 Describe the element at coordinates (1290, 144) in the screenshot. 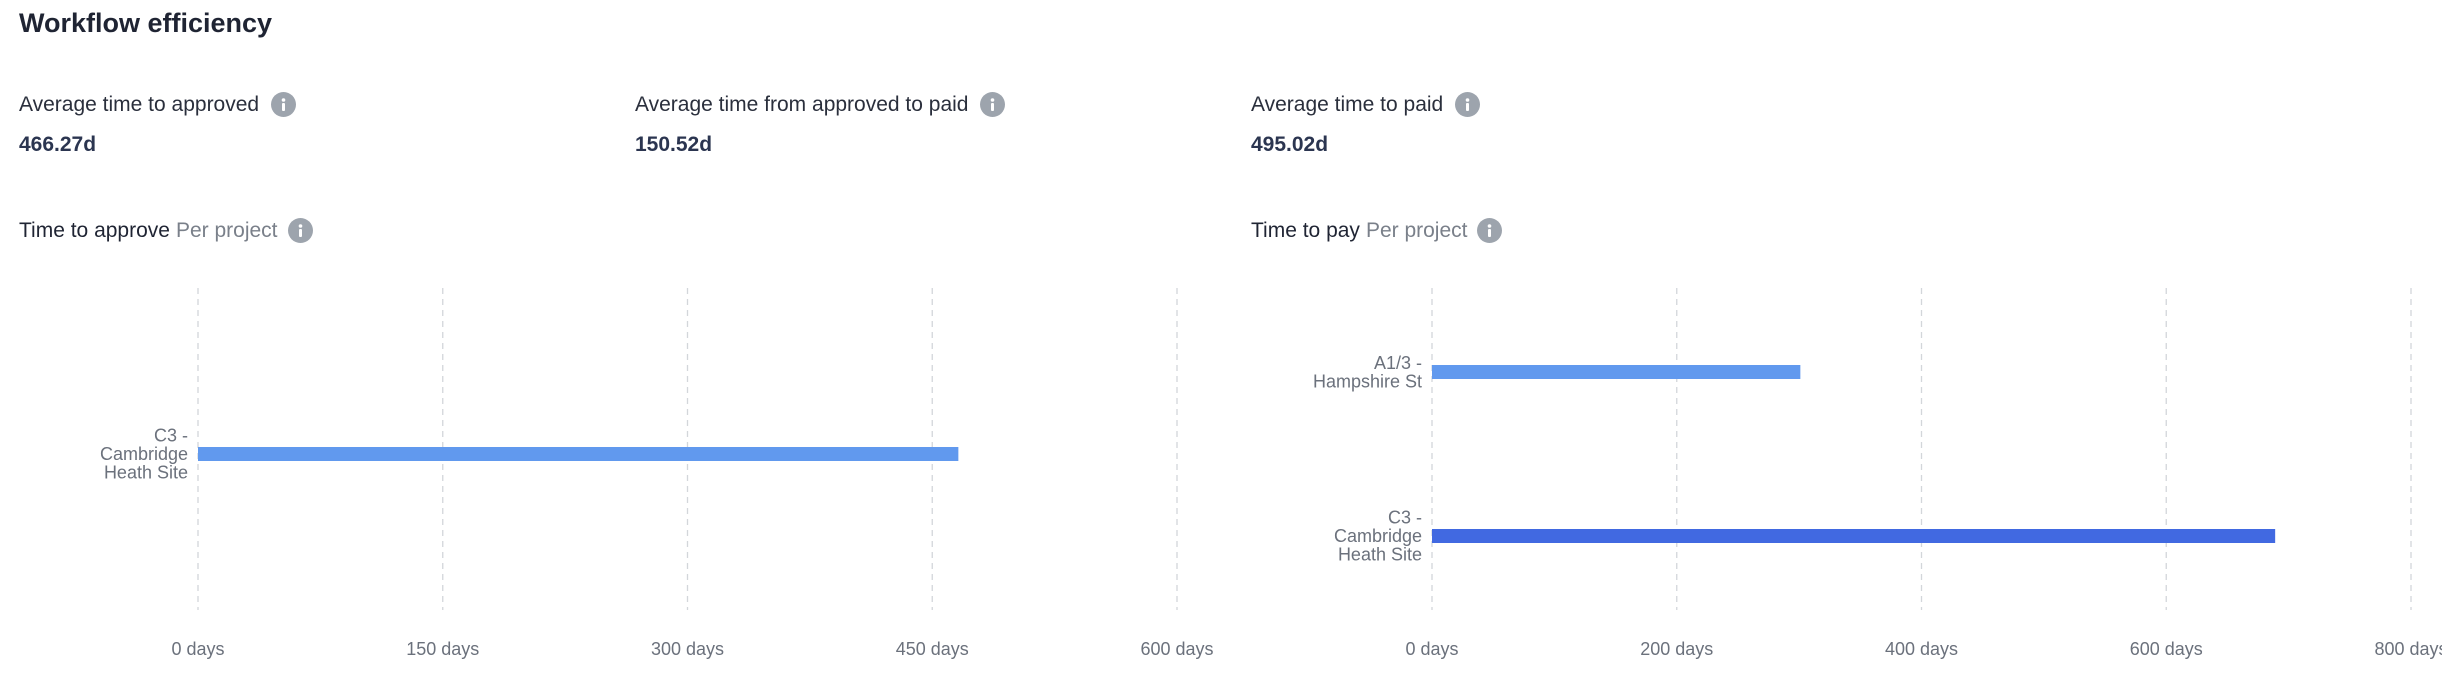

I see `metric-value: 495.02d` at that location.